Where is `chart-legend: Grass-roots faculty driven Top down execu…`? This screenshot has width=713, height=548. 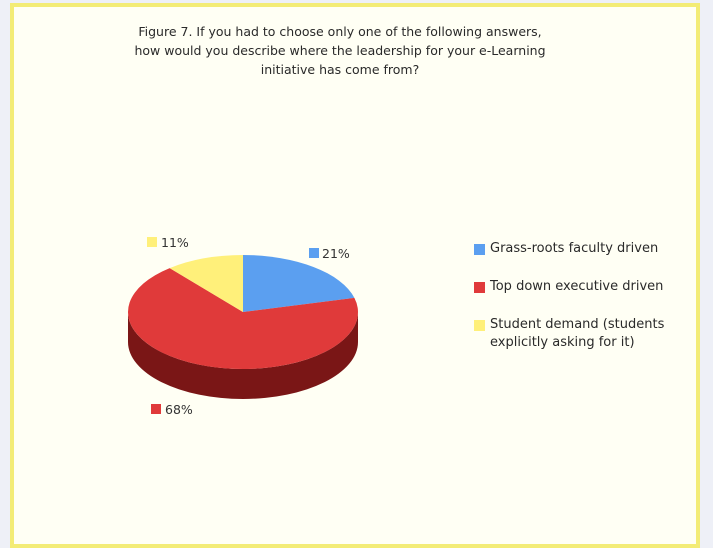
chart-legend: Grass-roots faculty driven Top down execu… is located at coordinates (586, 306).